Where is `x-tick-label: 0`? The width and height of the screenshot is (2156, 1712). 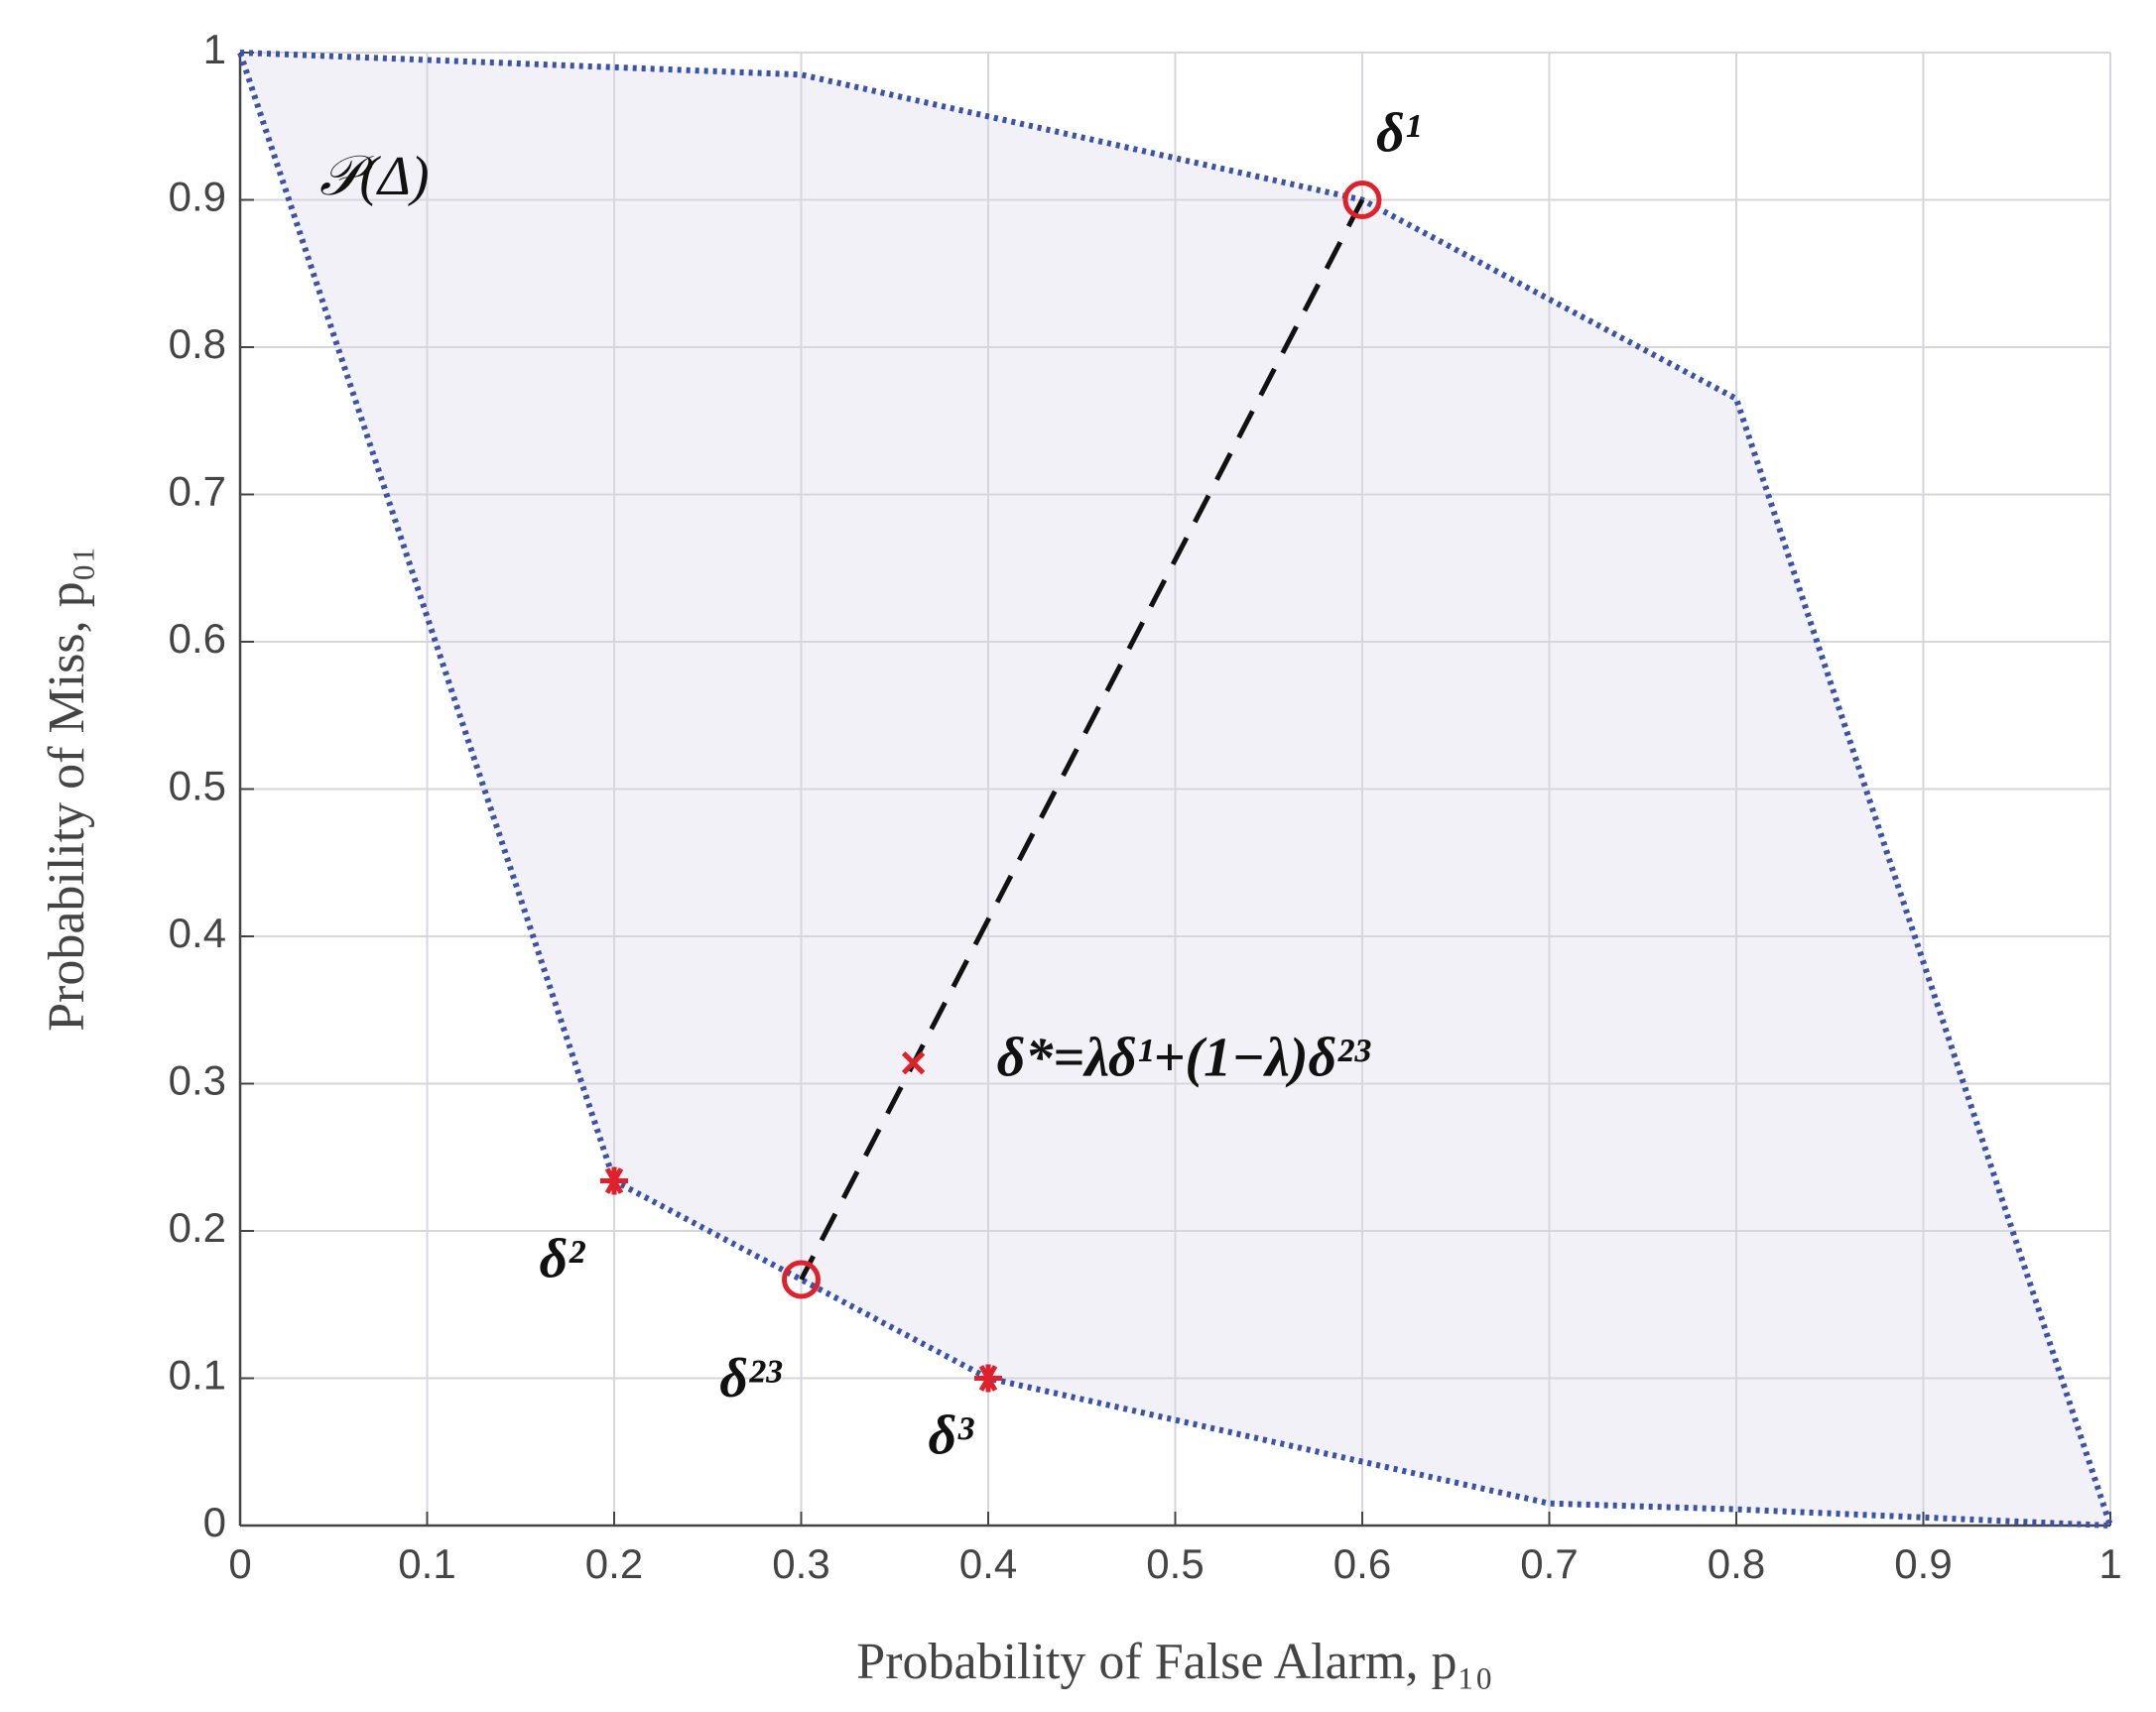
x-tick-label: 0 is located at coordinates (239, 1563).